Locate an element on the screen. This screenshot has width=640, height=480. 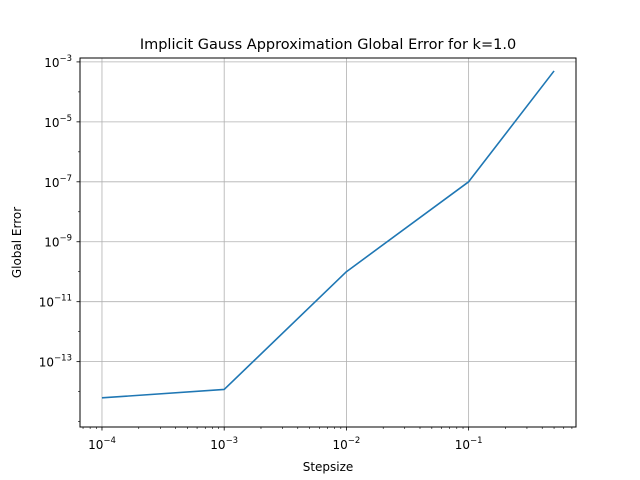
y-tick-label: 10⁻¹¹ is located at coordinates (55, 302).